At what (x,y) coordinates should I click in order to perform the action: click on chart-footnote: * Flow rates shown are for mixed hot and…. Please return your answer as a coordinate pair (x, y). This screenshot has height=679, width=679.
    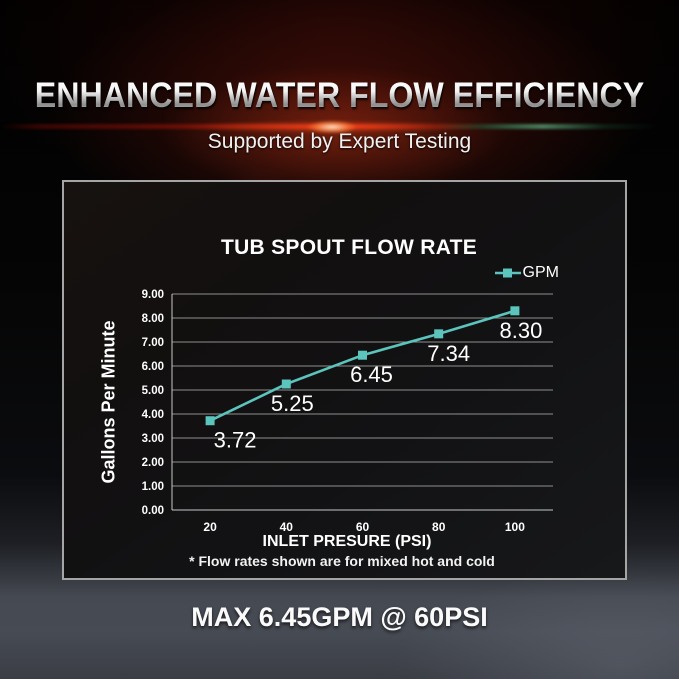
    Looking at the image, I should click on (342, 561).